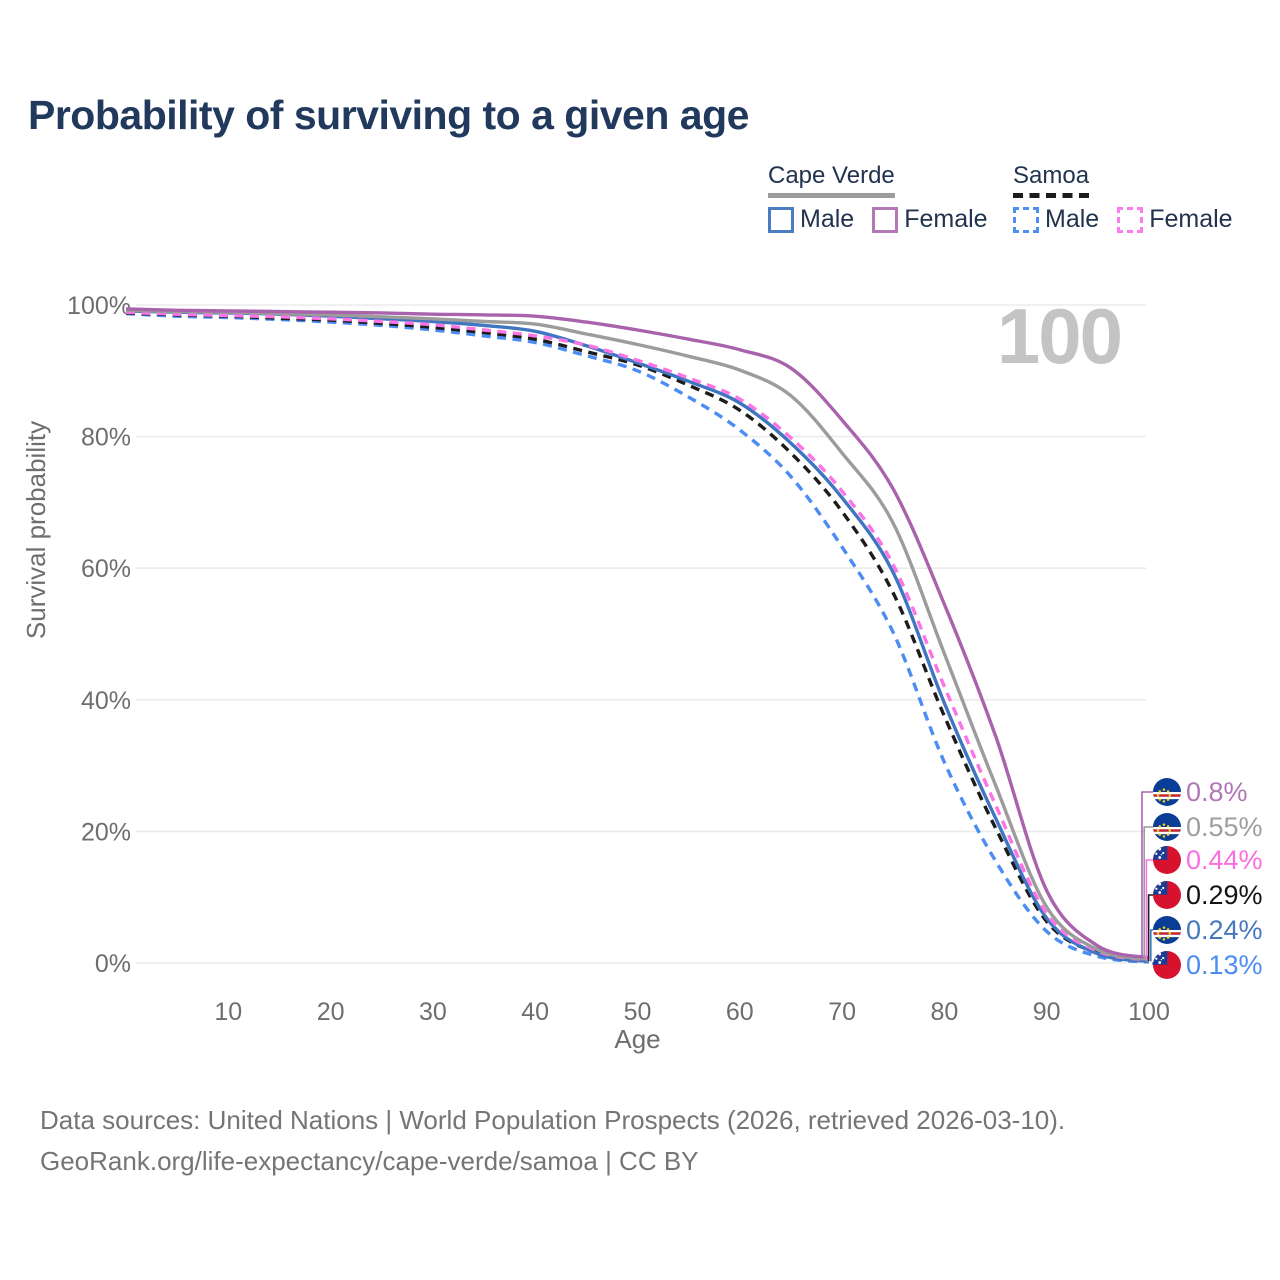 This screenshot has height=1280, width=1280. Describe the element at coordinates (1224, 827) in the screenshot. I see `end-label-cape-verde-total: 0.55%` at that location.